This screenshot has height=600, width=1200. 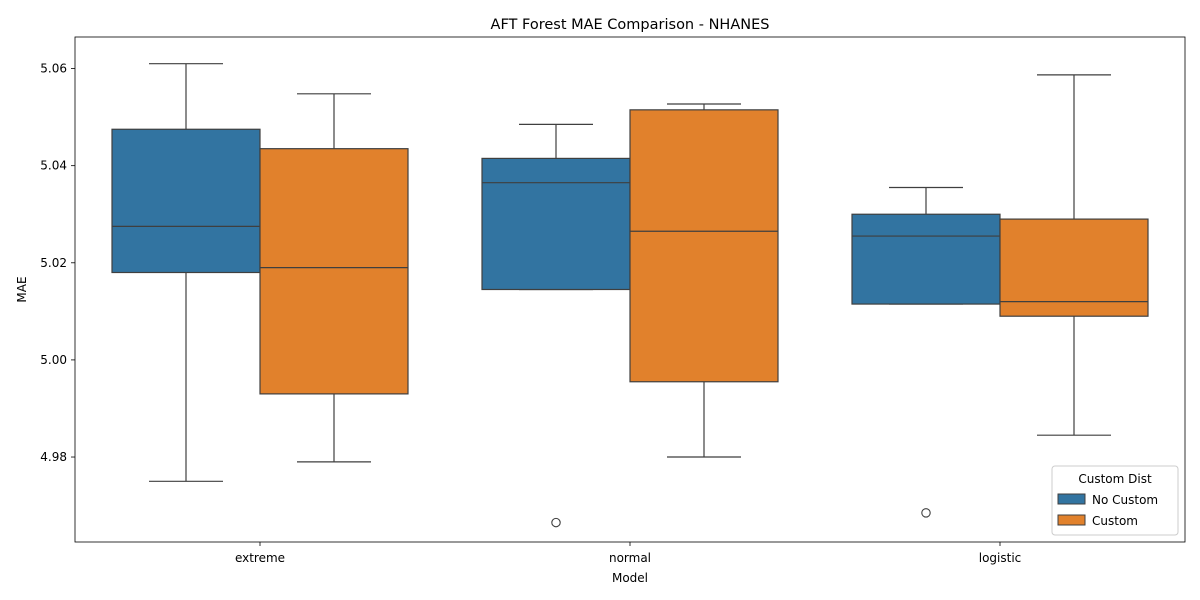 I want to click on y-tick-label: 4.98, so click(x=53, y=457).